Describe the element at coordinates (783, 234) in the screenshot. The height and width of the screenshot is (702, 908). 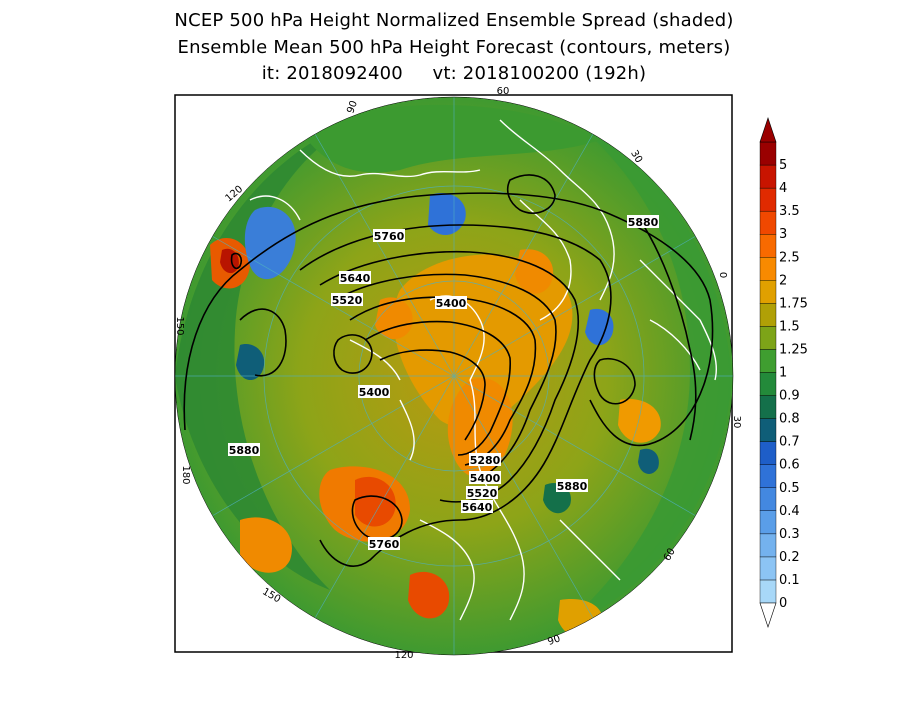
I see `colorbar-label: 3` at that location.